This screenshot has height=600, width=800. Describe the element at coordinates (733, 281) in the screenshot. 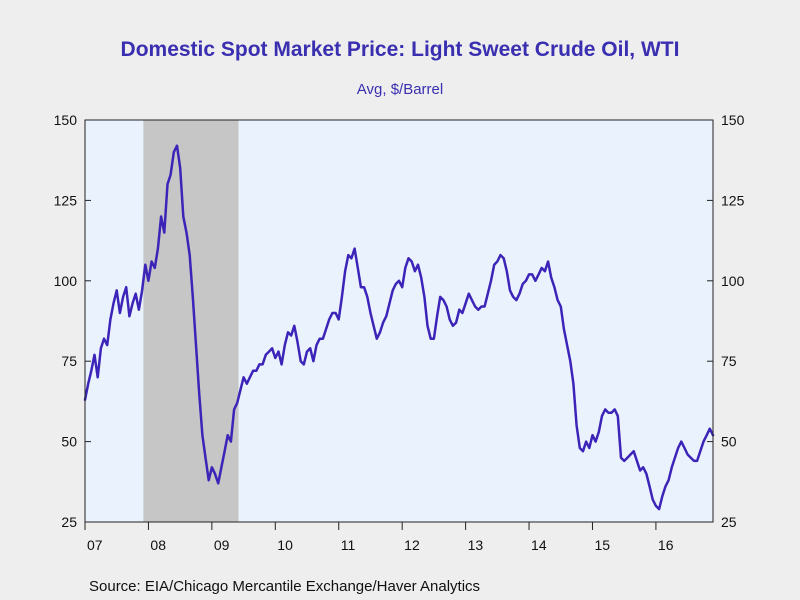

I see `y-tick-label-right: 100` at that location.